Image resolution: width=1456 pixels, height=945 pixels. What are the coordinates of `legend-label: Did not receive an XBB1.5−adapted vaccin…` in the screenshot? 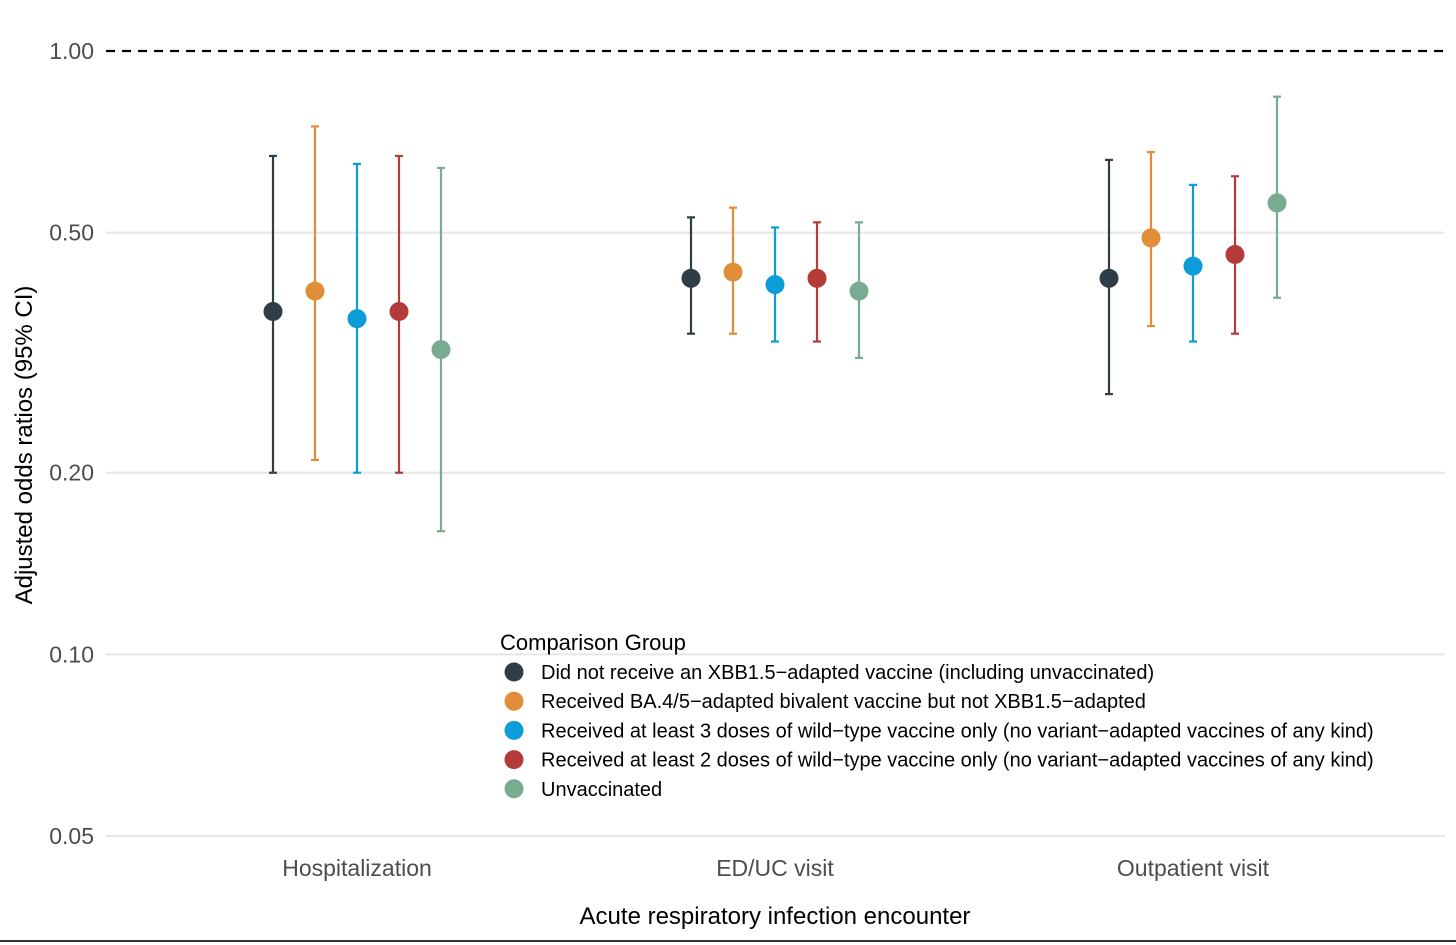 It's located at (847, 673).